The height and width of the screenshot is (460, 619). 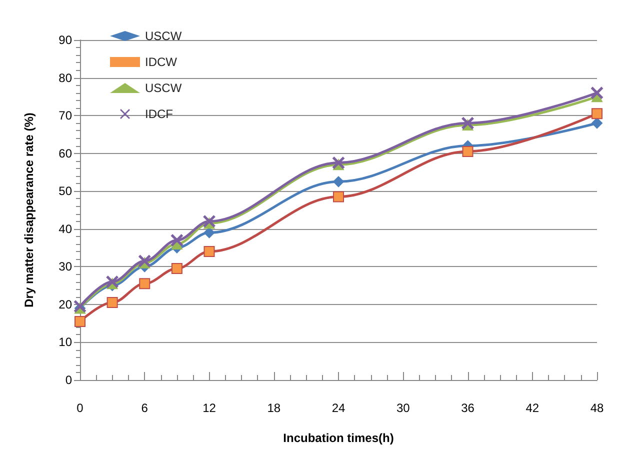 I want to click on x-tick-label: 6, so click(x=144, y=408).